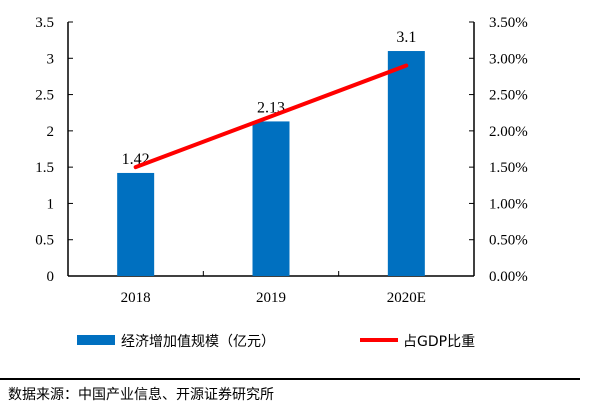  What do you see at coordinates (198, 342) in the screenshot?
I see `legend-bar-label: 经济增加值规模（亿元）` at bounding box center [198, 342].